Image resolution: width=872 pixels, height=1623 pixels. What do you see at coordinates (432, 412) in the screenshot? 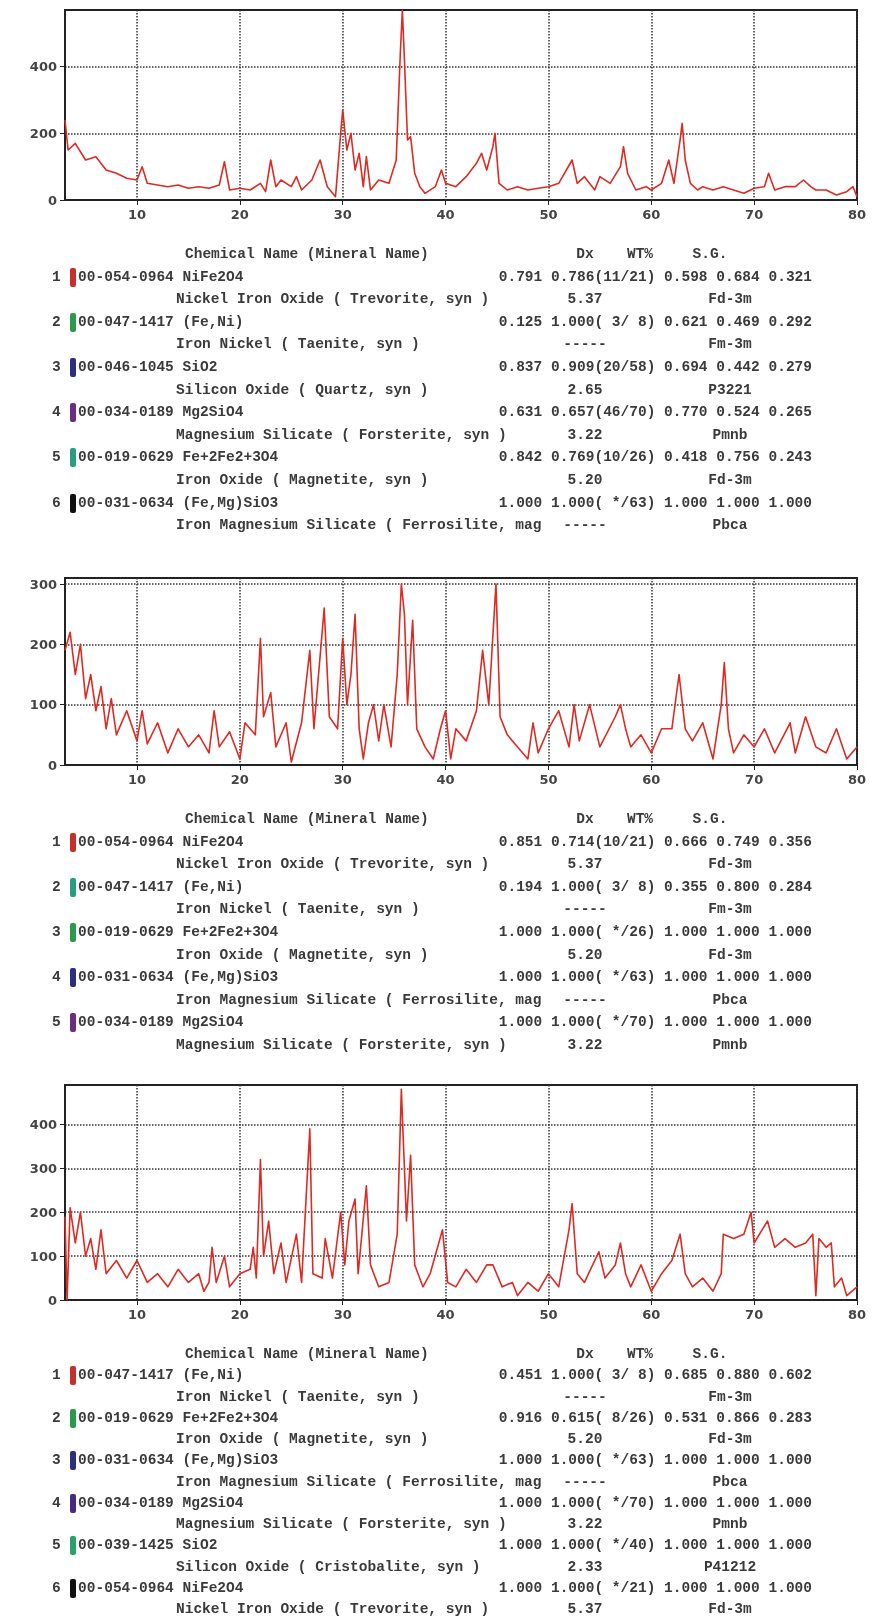
I see `text: 4 00-034-0189 Mg2SiO4 0.631 0.657(46/70) 0.770 0.524 0.265` at bounding box center [432, 412].